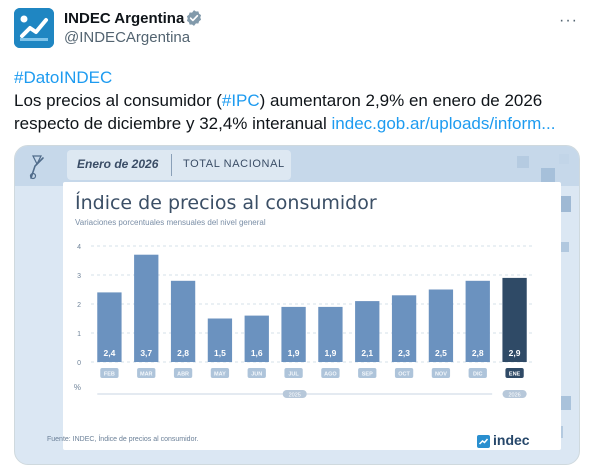 The image size is (592, 473). What do you see at coordinates (118, 164) in the screenshot?
I see `month-label: Enero de 2026` at bounding box center [118, 164].